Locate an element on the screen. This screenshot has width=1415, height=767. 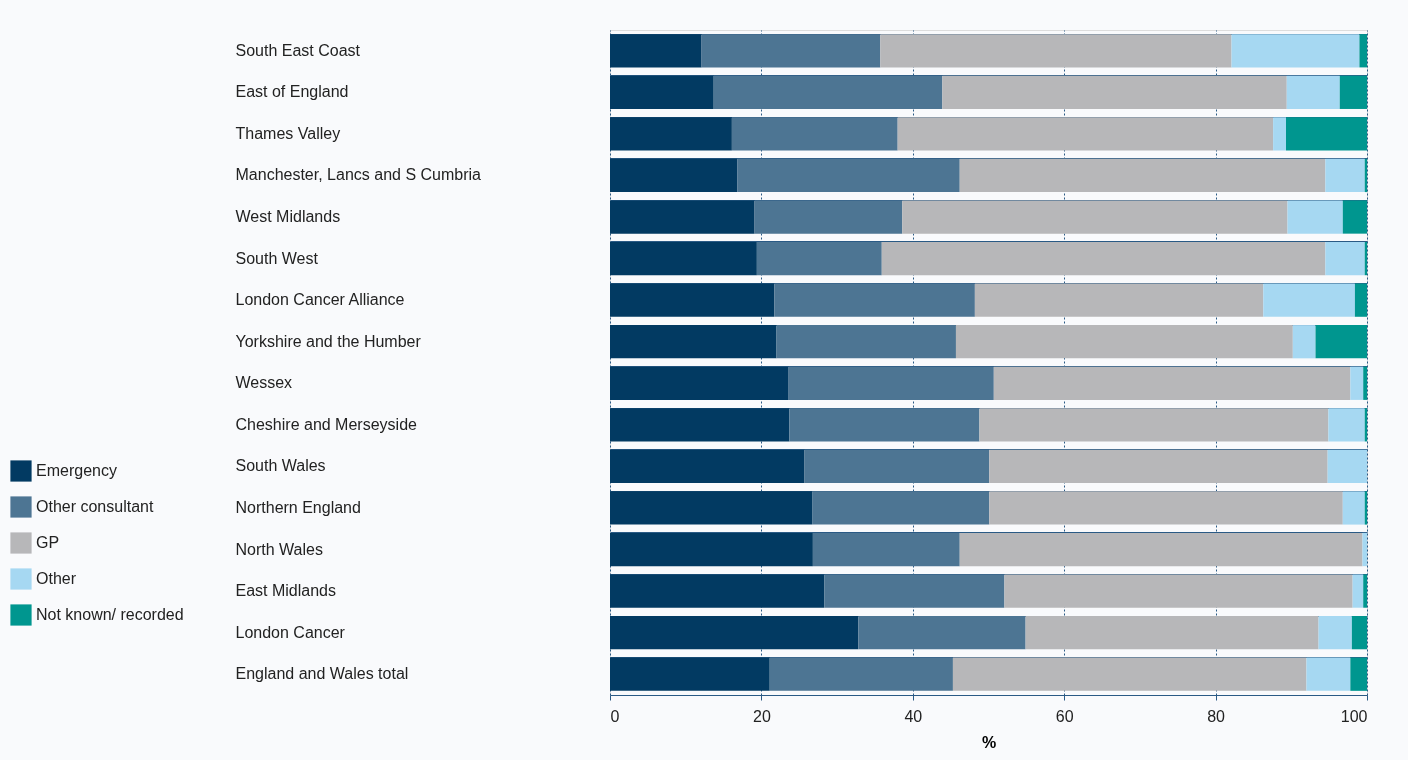
y-tick-label: Cheshire and Merseyside is located at coordinates (326, 424).